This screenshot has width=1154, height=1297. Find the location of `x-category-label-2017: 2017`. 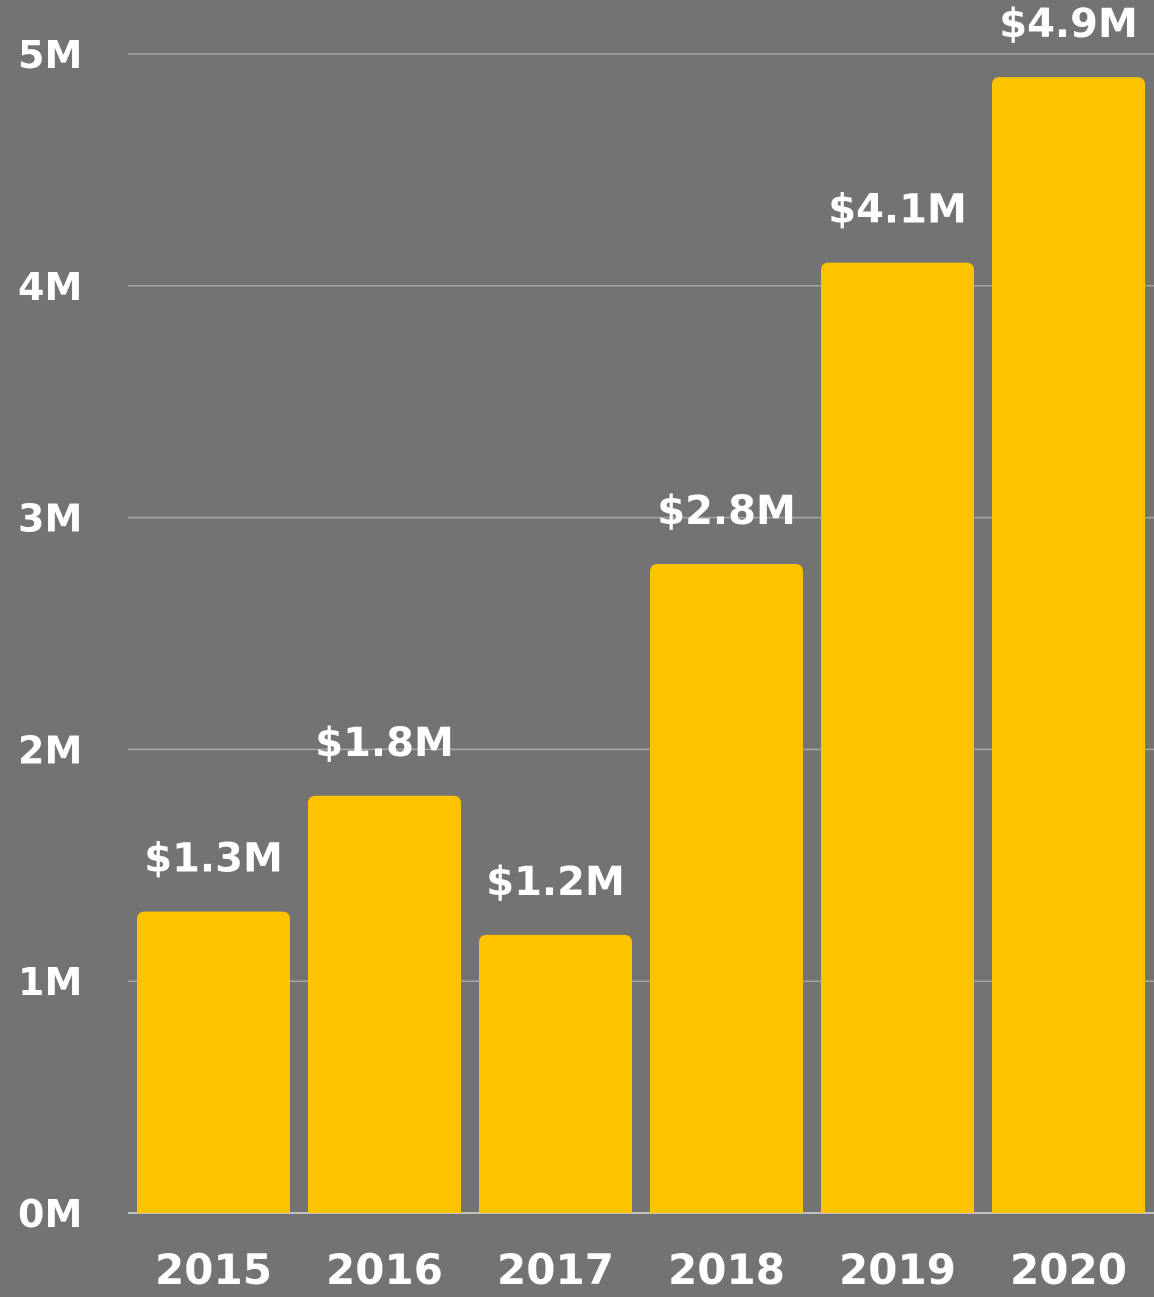

x-category-label-2017: 2017 is located at coordinates (555, 1269).